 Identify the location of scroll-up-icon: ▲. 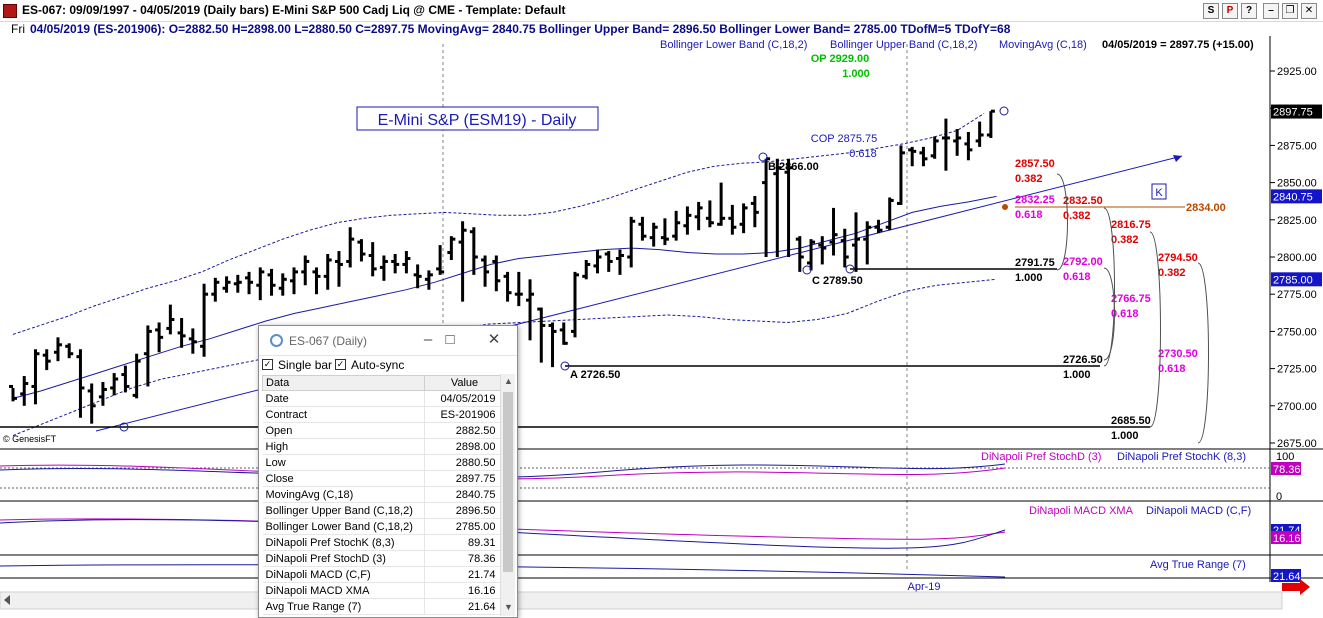
(508, 381).